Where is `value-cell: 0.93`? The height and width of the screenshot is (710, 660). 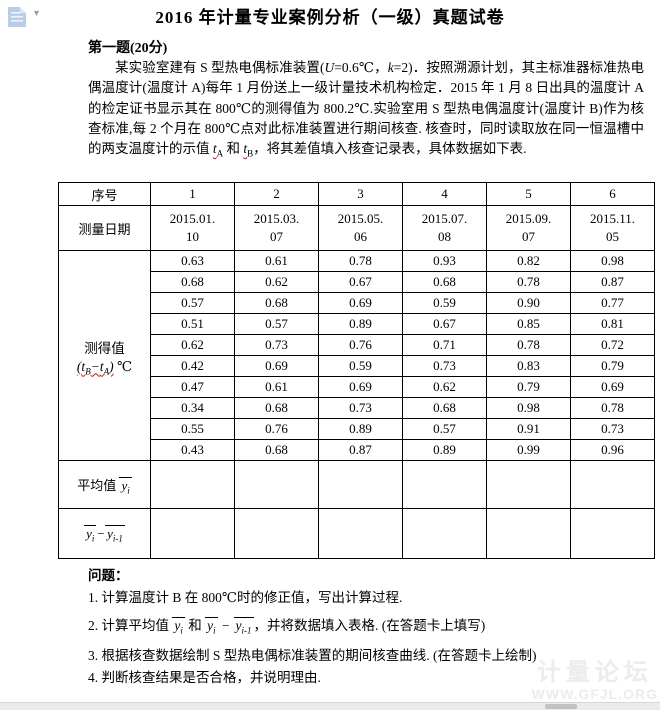 value-cell: 0.93 is located at coordinates (444, 261).